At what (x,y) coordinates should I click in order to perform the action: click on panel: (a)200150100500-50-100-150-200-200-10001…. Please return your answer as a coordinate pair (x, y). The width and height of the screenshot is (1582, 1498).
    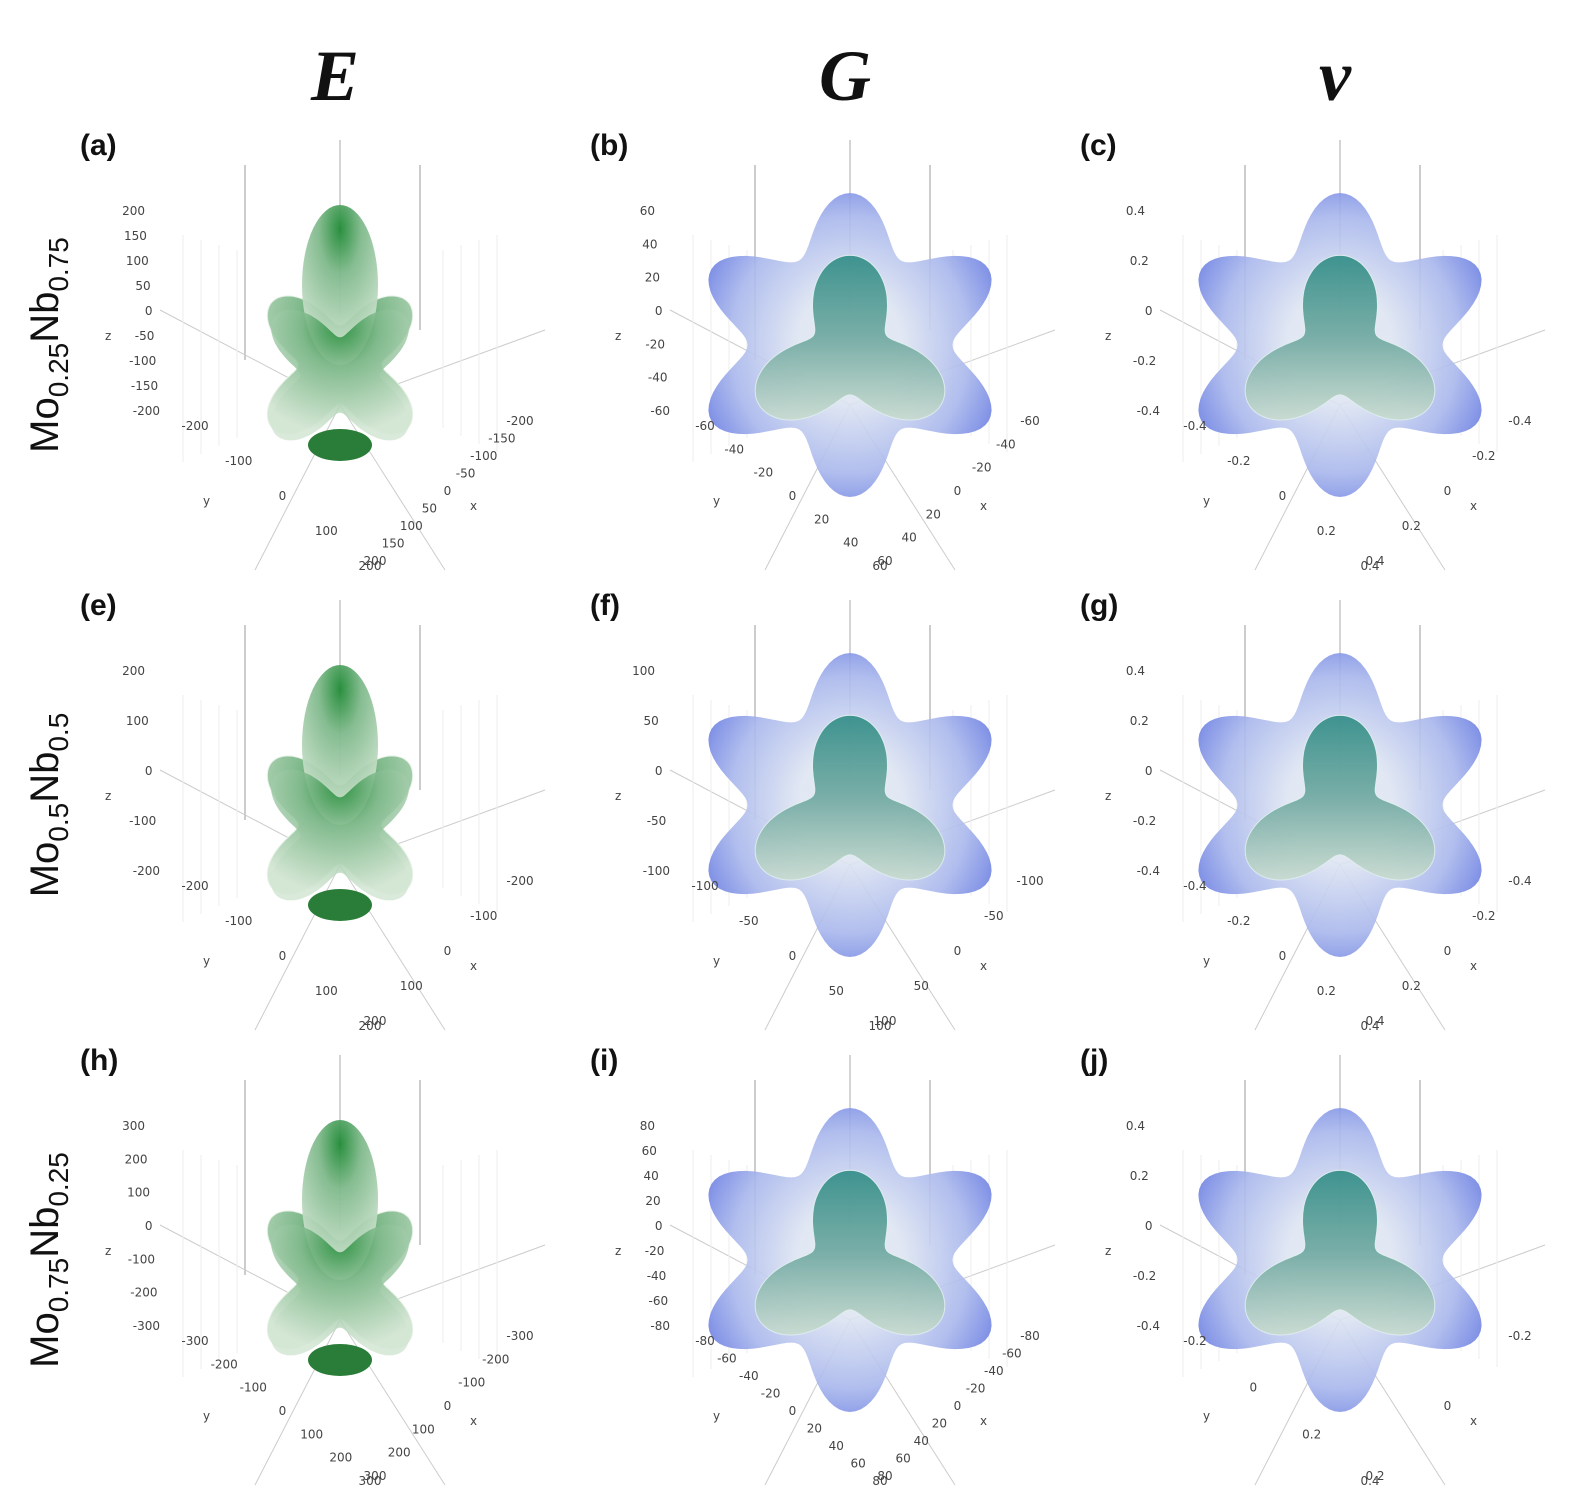
    Looking at the image, I should click on (313, 351).